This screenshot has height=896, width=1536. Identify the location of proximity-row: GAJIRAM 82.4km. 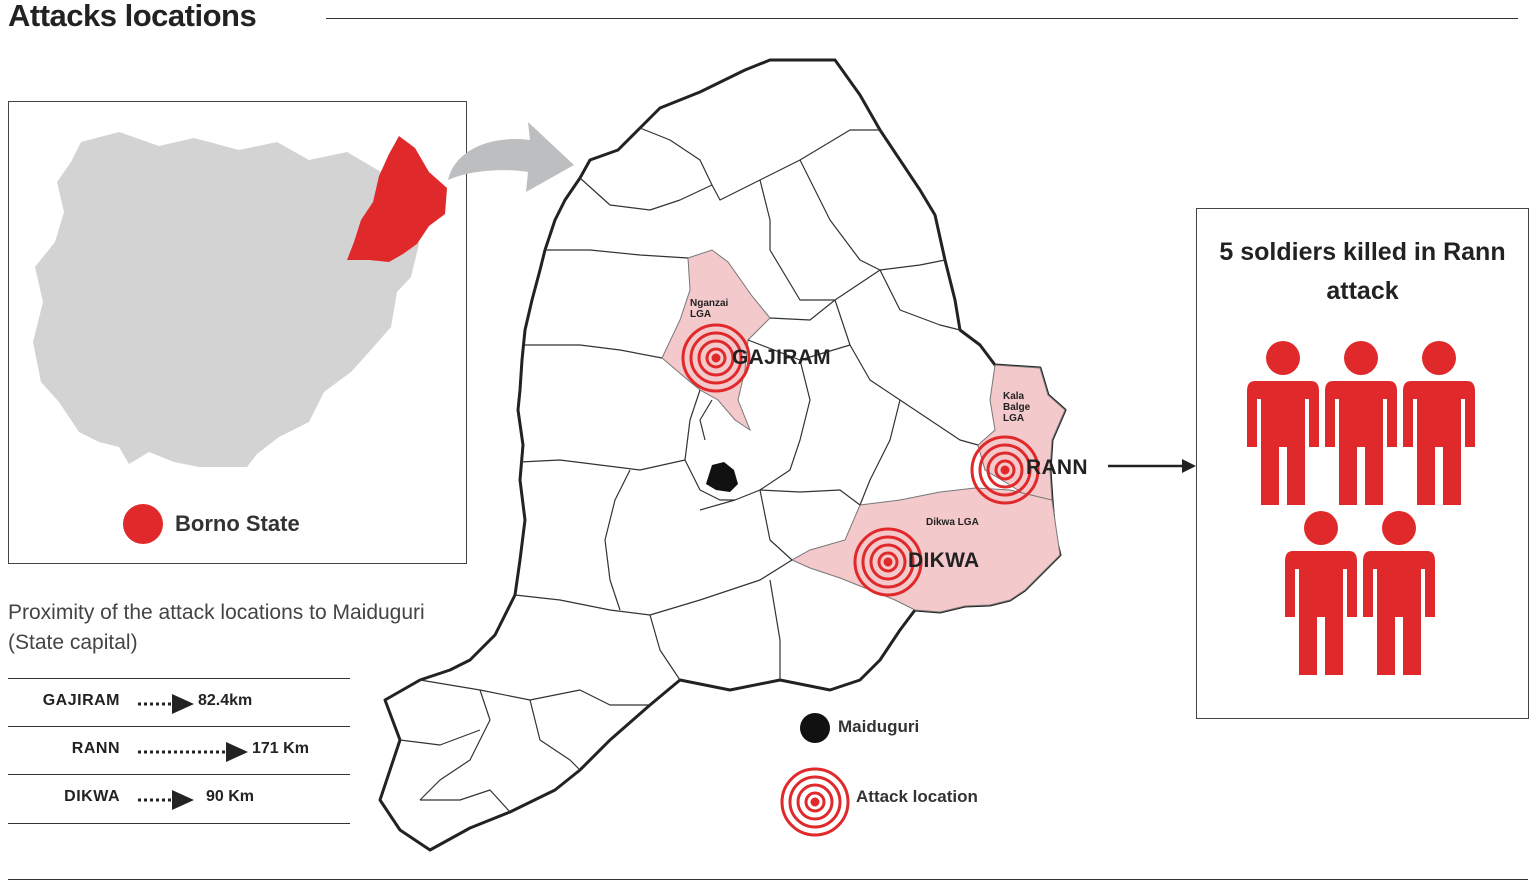
(179, 702).